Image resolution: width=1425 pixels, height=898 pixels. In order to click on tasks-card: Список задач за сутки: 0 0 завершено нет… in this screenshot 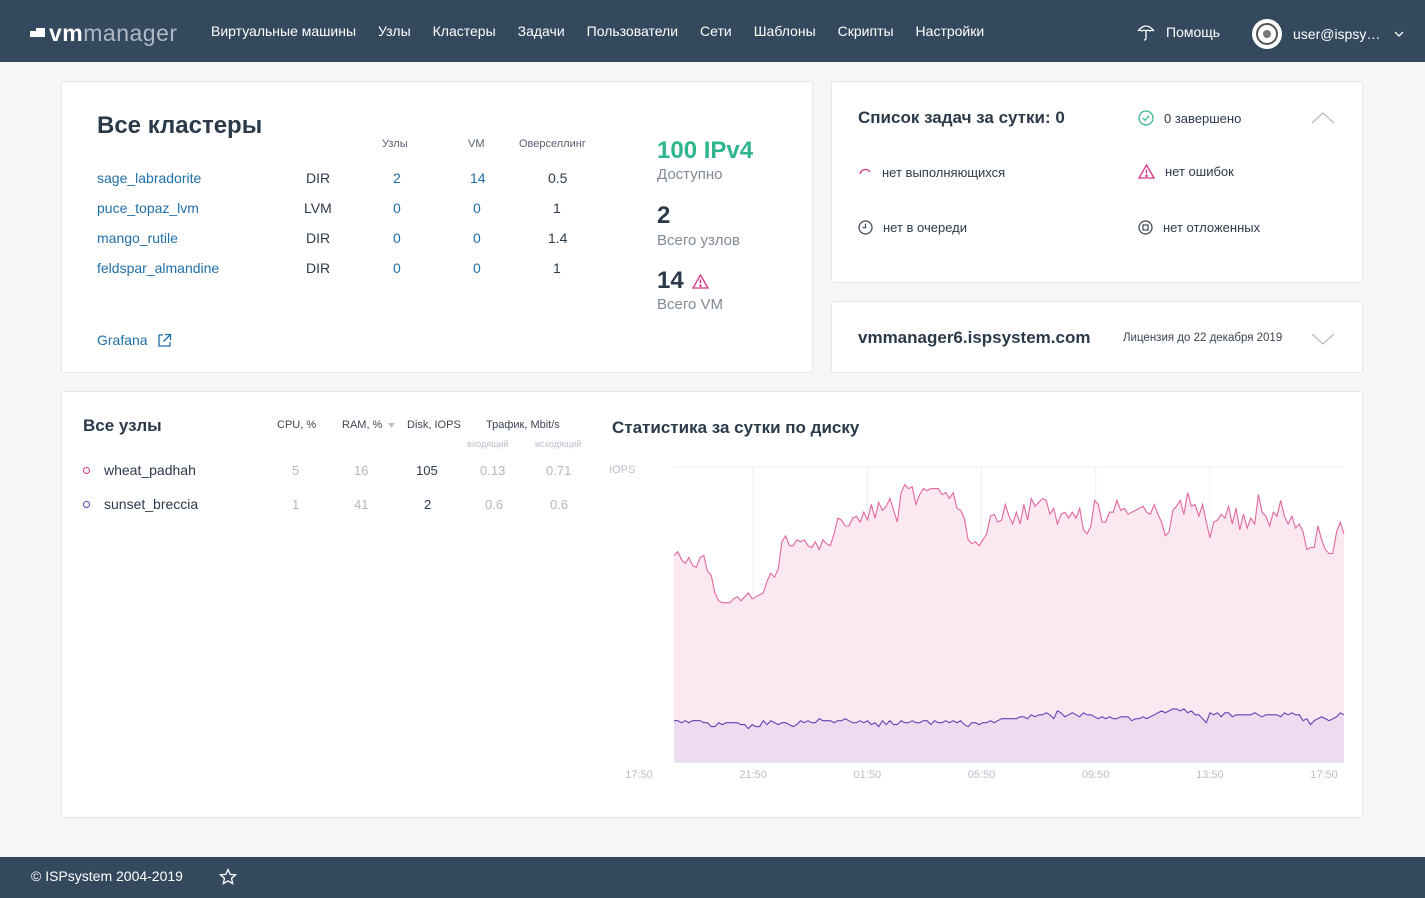, I will do `click(1097, 182)`.